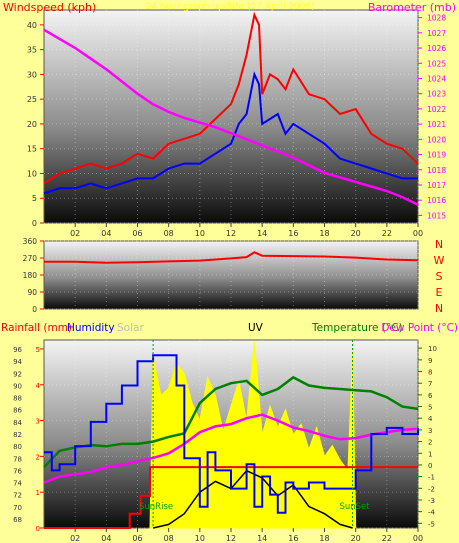  What do you see at coordinates (436, 124) in the screenshot?
I see `y2-tick-label: 1021` at bounding box center [436, 124].